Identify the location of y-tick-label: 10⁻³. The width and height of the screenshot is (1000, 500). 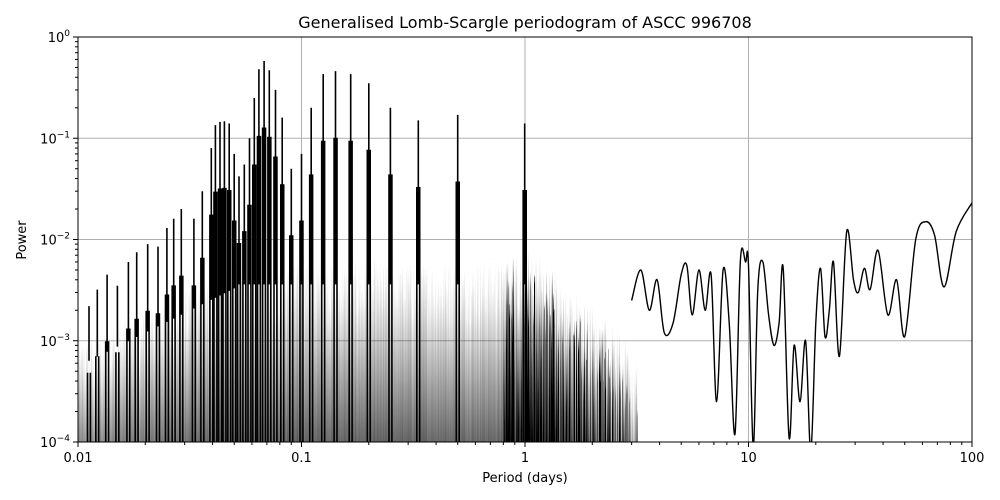
(55, 341).